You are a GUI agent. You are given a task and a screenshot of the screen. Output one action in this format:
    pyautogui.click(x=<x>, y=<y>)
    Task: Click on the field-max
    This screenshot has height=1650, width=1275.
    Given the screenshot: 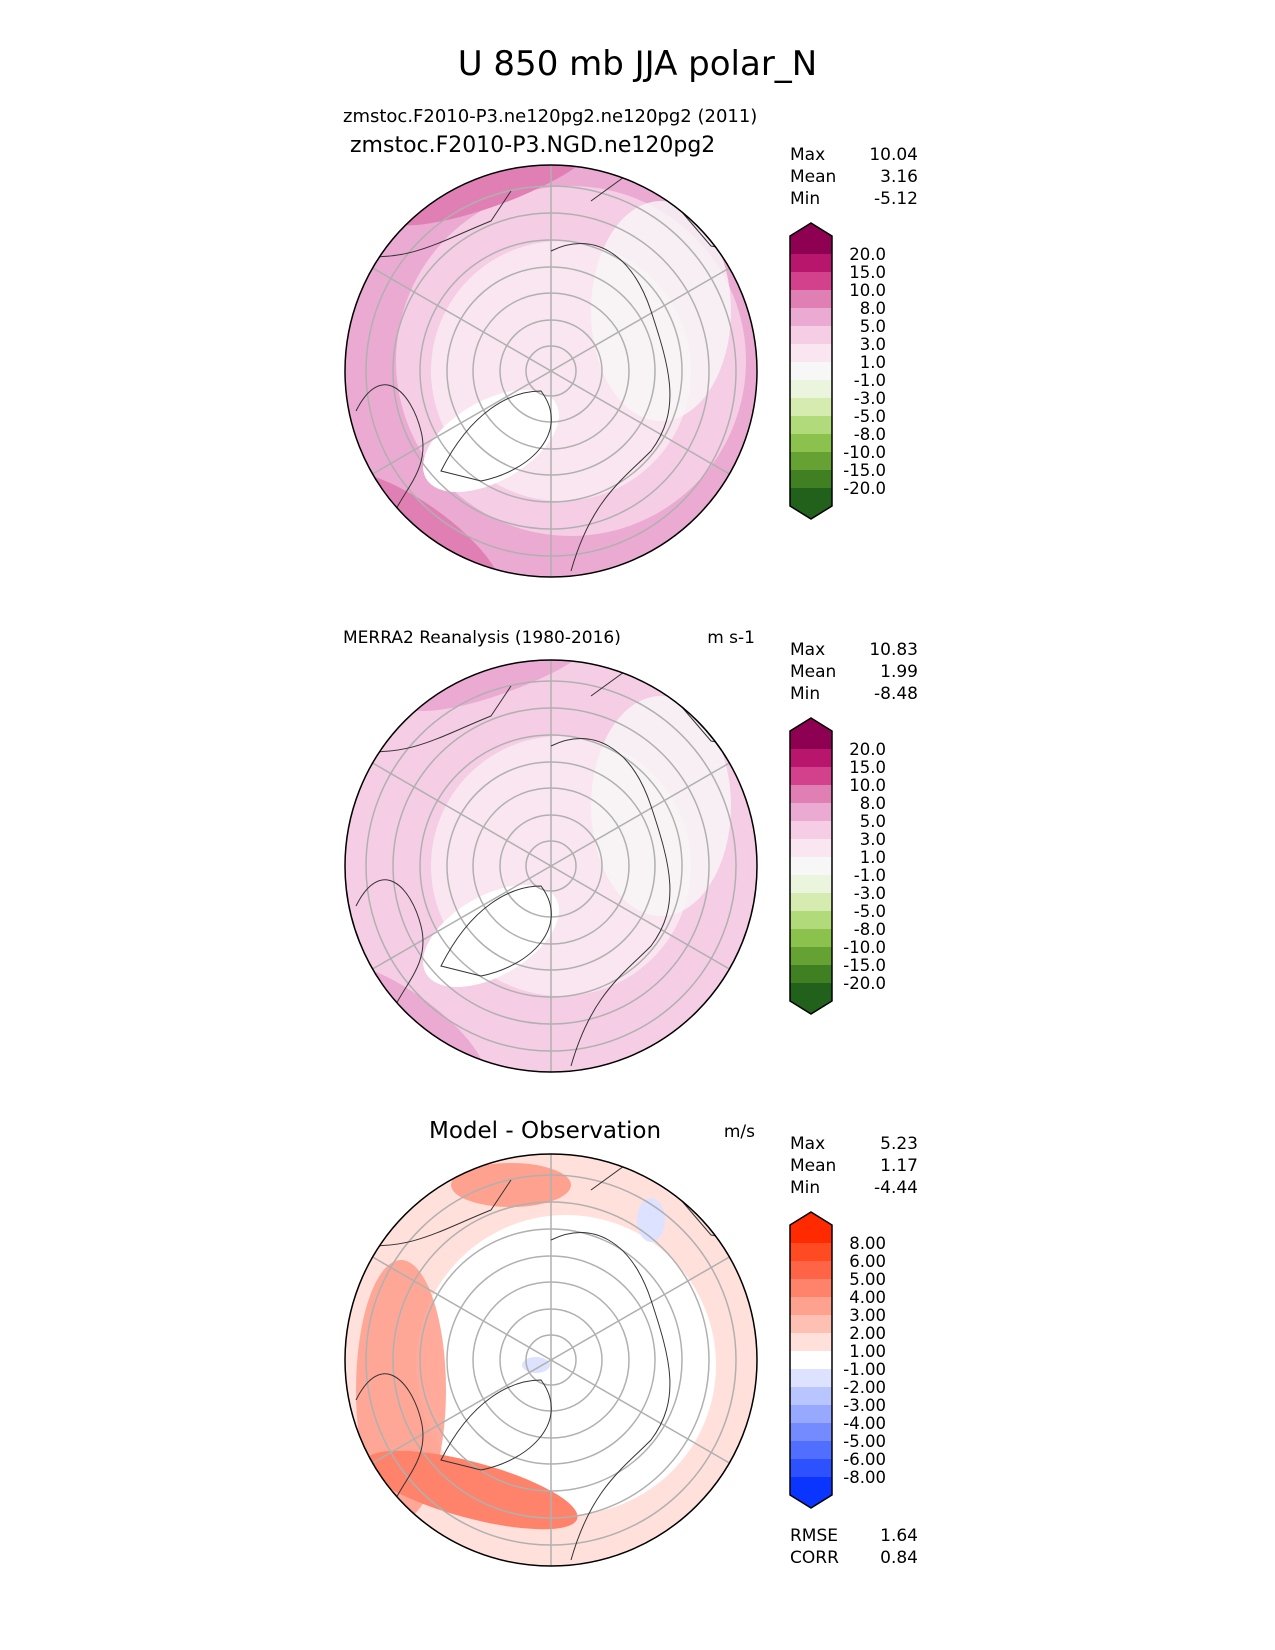 What is the action you would take?
    pyautogui.click(x=491, y=195)
    